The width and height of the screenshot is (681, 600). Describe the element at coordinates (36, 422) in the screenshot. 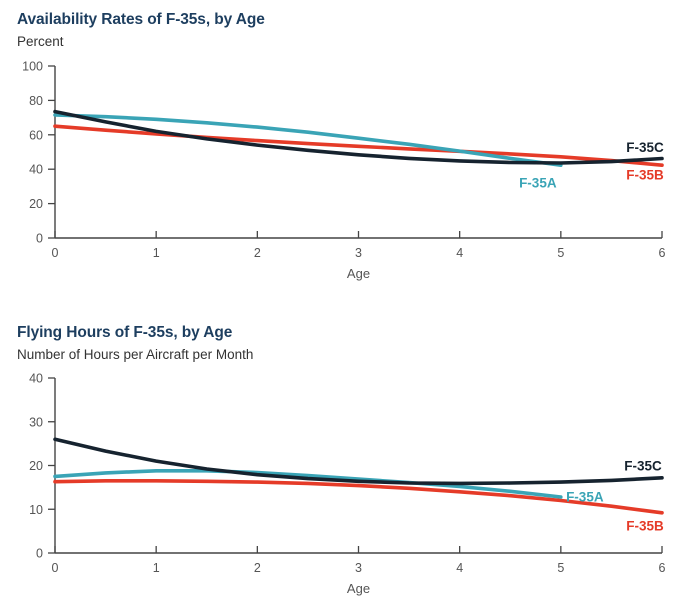

I see `y-tick-label: 30` at that location.